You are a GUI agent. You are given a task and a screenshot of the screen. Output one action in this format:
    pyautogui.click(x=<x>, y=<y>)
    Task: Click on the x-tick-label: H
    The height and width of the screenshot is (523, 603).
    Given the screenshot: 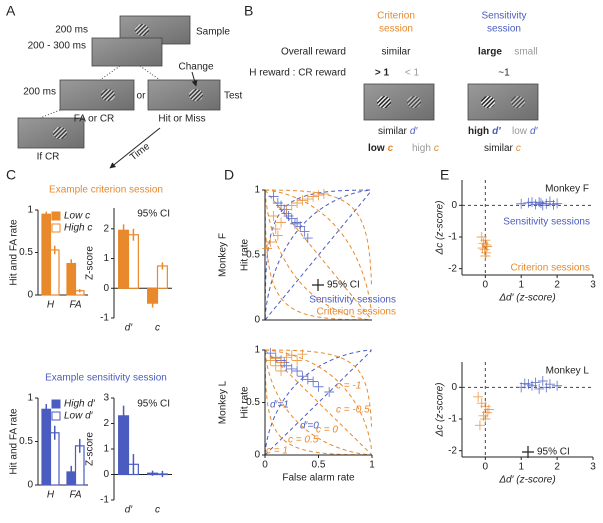 What is the action you would take?
    pyautogui.click(x=51, y=495)
    